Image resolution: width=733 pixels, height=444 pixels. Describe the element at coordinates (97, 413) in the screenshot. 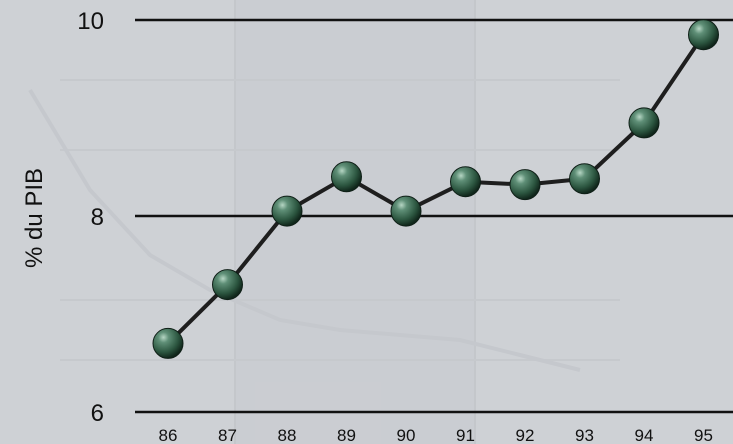

I see `y-tick-label: 6` at that location.